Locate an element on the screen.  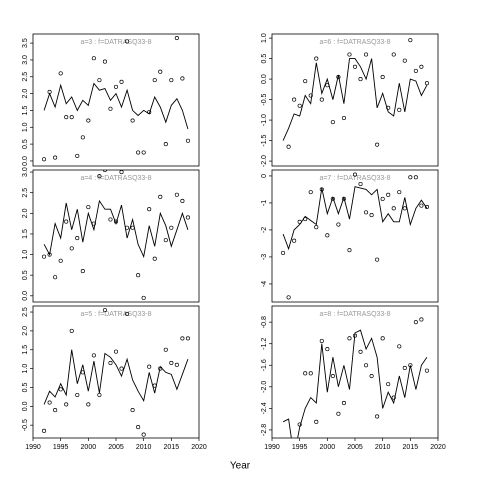
panel-title: a=3 : f=DATRASQ33-8 is located at coordinates (115, 42).